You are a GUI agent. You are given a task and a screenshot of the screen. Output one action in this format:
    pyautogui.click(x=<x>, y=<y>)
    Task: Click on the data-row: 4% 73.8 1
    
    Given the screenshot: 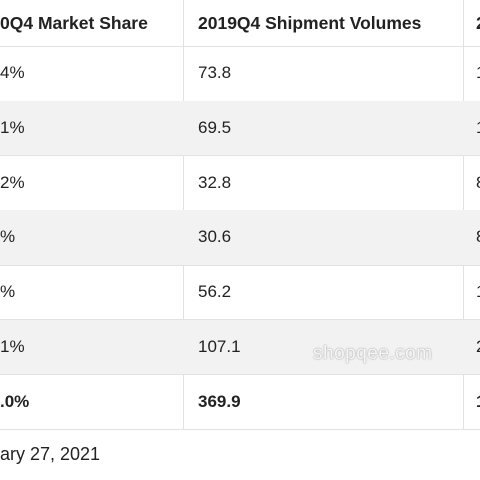 What is the action you would take?
    pyautogui.click(x=240, y=74)
    